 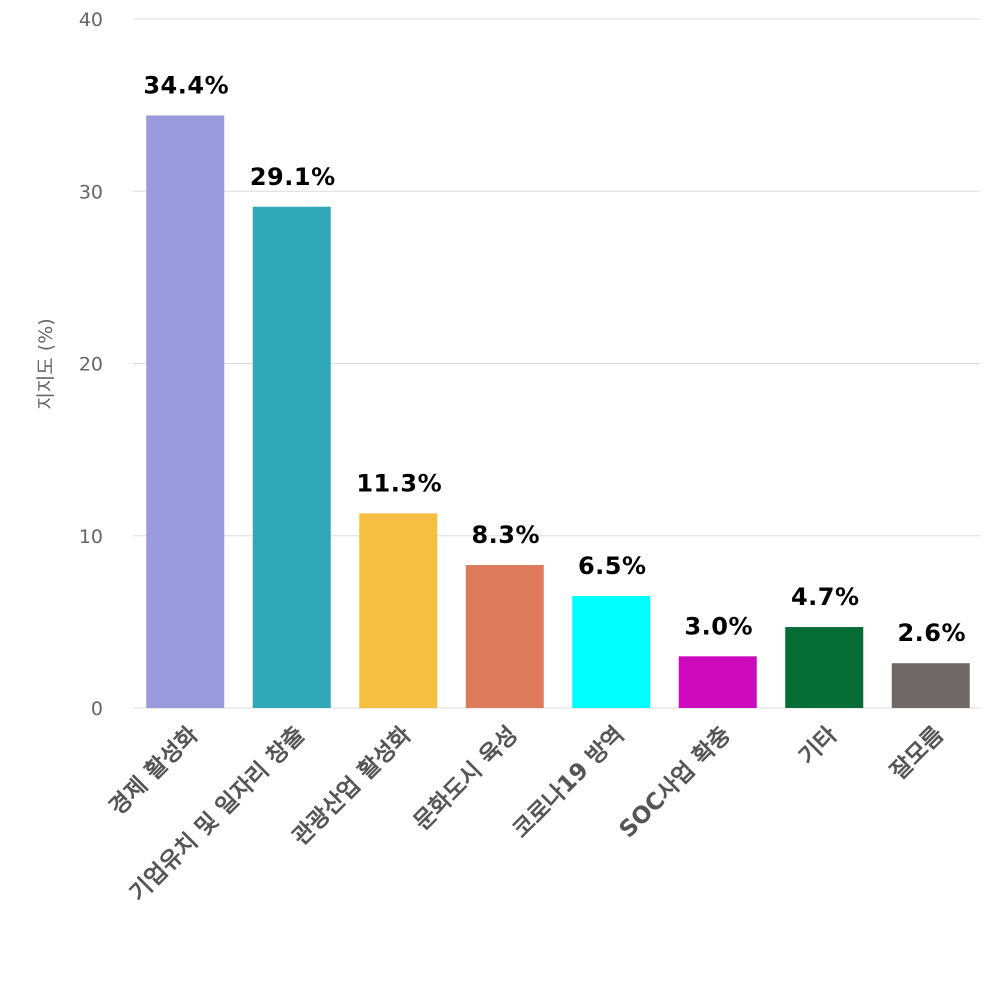 I want to click on data-label: 3.0%, so click(x=718, y=626).